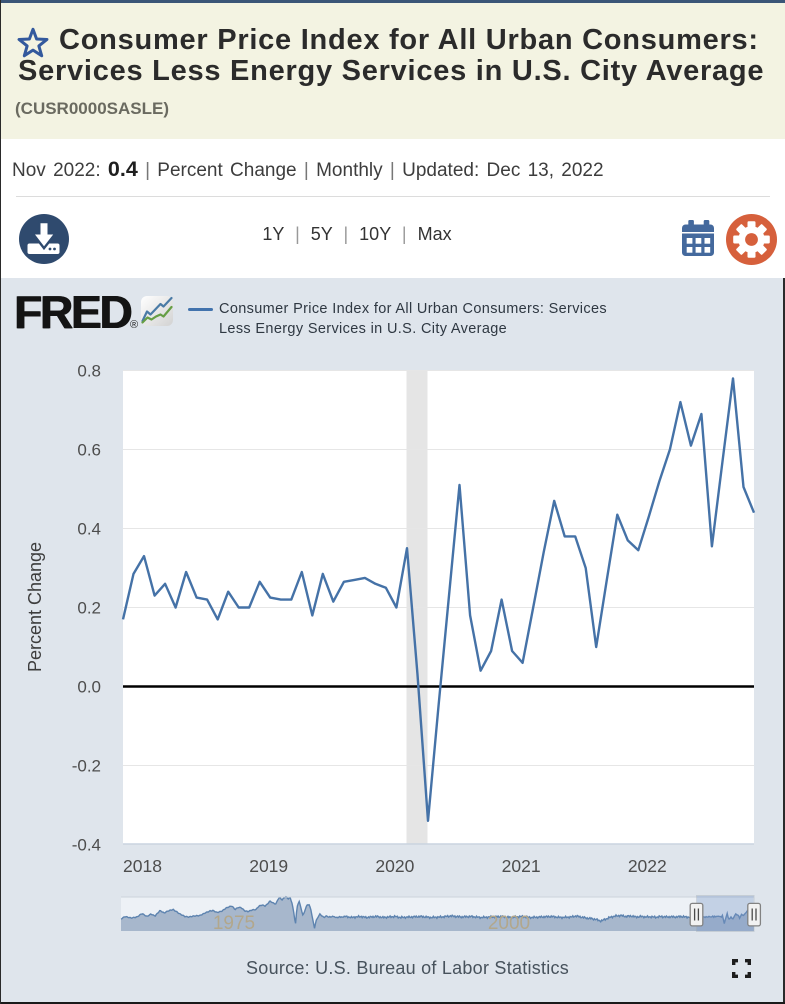 Image resolution: width=785 pixels, height=1004 pixels. I want to click on svg-text: 2019, so click(268, 866).